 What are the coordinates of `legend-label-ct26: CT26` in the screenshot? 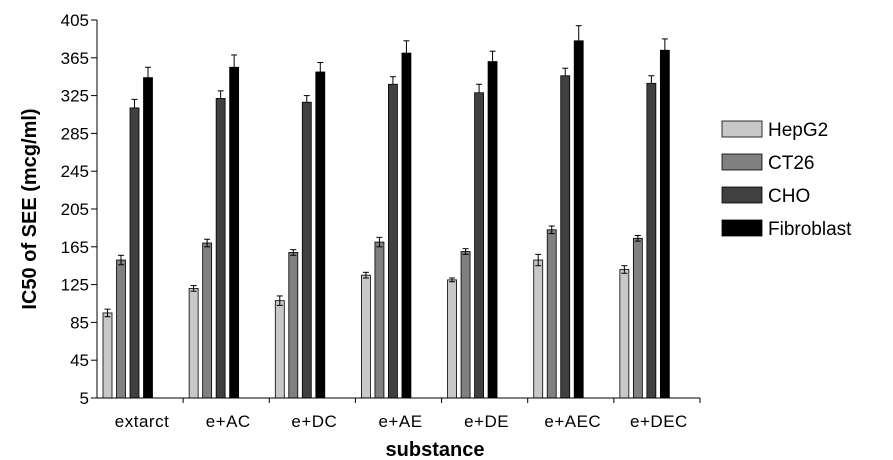 It's located at (791, 163).